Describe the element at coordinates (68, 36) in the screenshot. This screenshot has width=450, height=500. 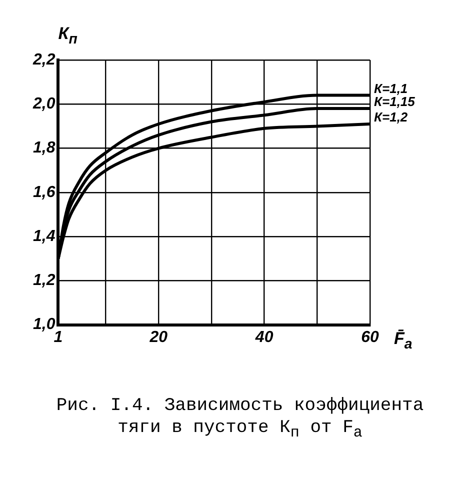
I see `y-axis-title: К$_{п}$` at that location.